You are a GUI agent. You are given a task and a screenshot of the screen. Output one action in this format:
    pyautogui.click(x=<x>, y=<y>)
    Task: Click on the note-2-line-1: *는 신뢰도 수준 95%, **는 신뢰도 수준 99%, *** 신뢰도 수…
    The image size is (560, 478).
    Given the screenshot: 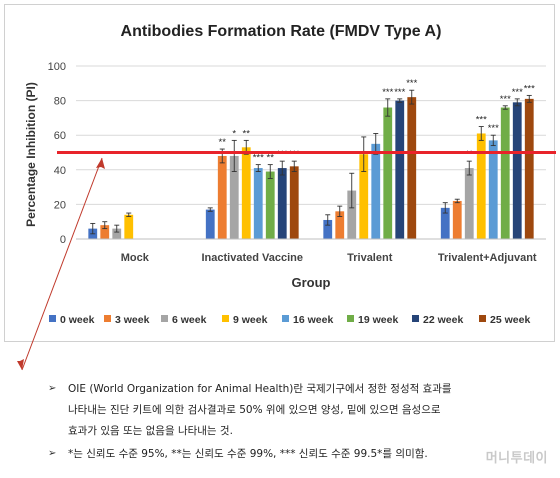 What is the action you would take?
    pyautogui.click(x=248, y=454)
    